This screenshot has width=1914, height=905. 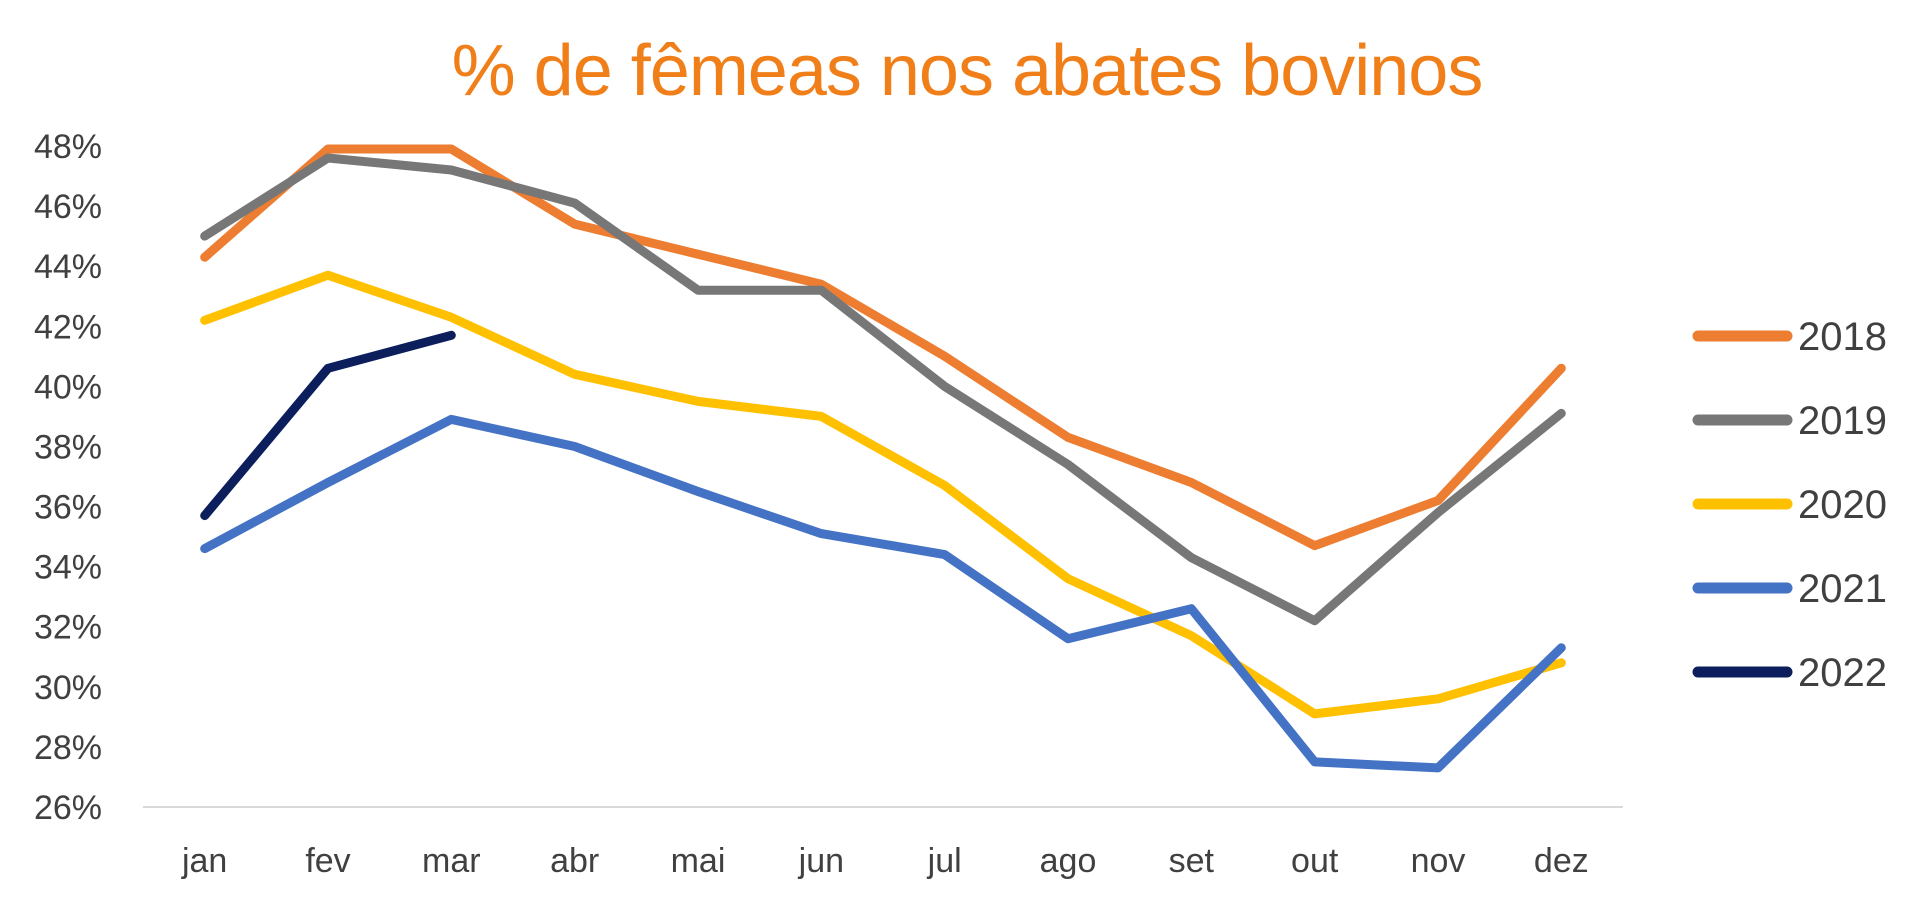 I want to click on x-tick-label: mar, so click(x=451, y=861).